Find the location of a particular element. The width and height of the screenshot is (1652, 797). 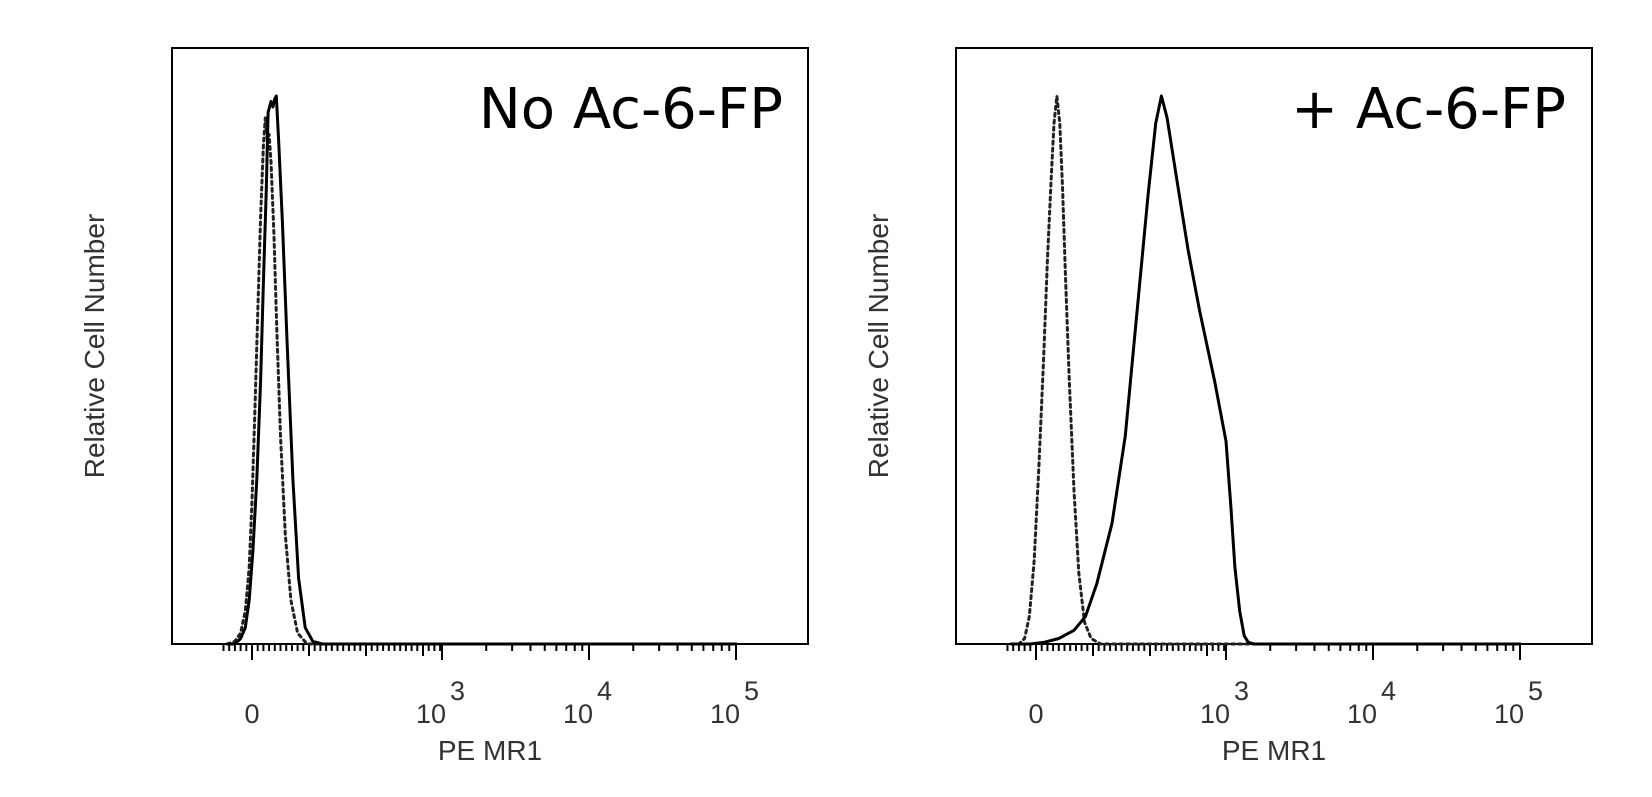

panel-title: + Ac-6-FP is located at coordinates (1428, 109).